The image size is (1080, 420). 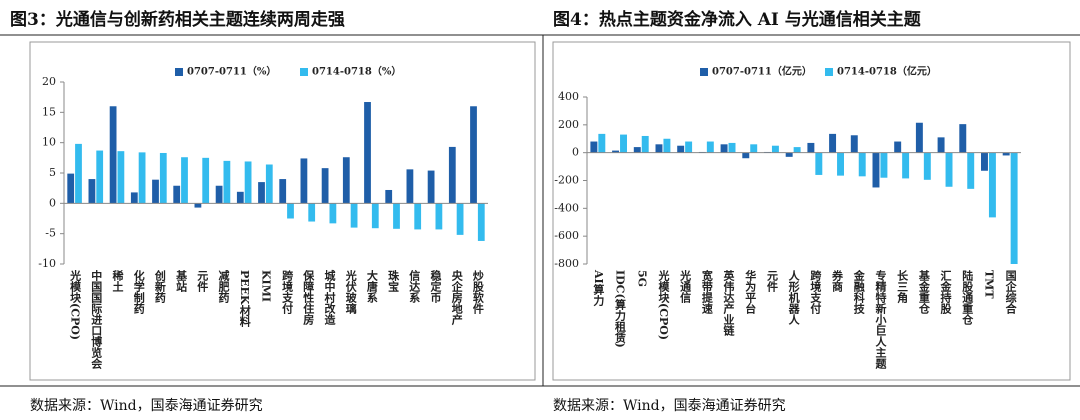 I want to click on x-tick-label: AI算力, so click(x=599, y=287).